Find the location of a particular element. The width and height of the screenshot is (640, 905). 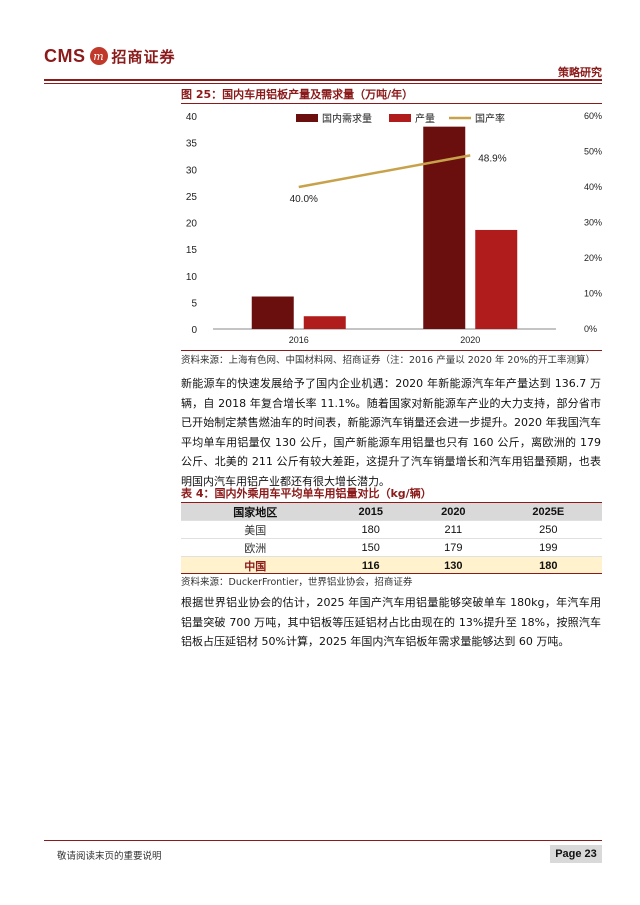

footer-divider is located at coordinates (323, 840).